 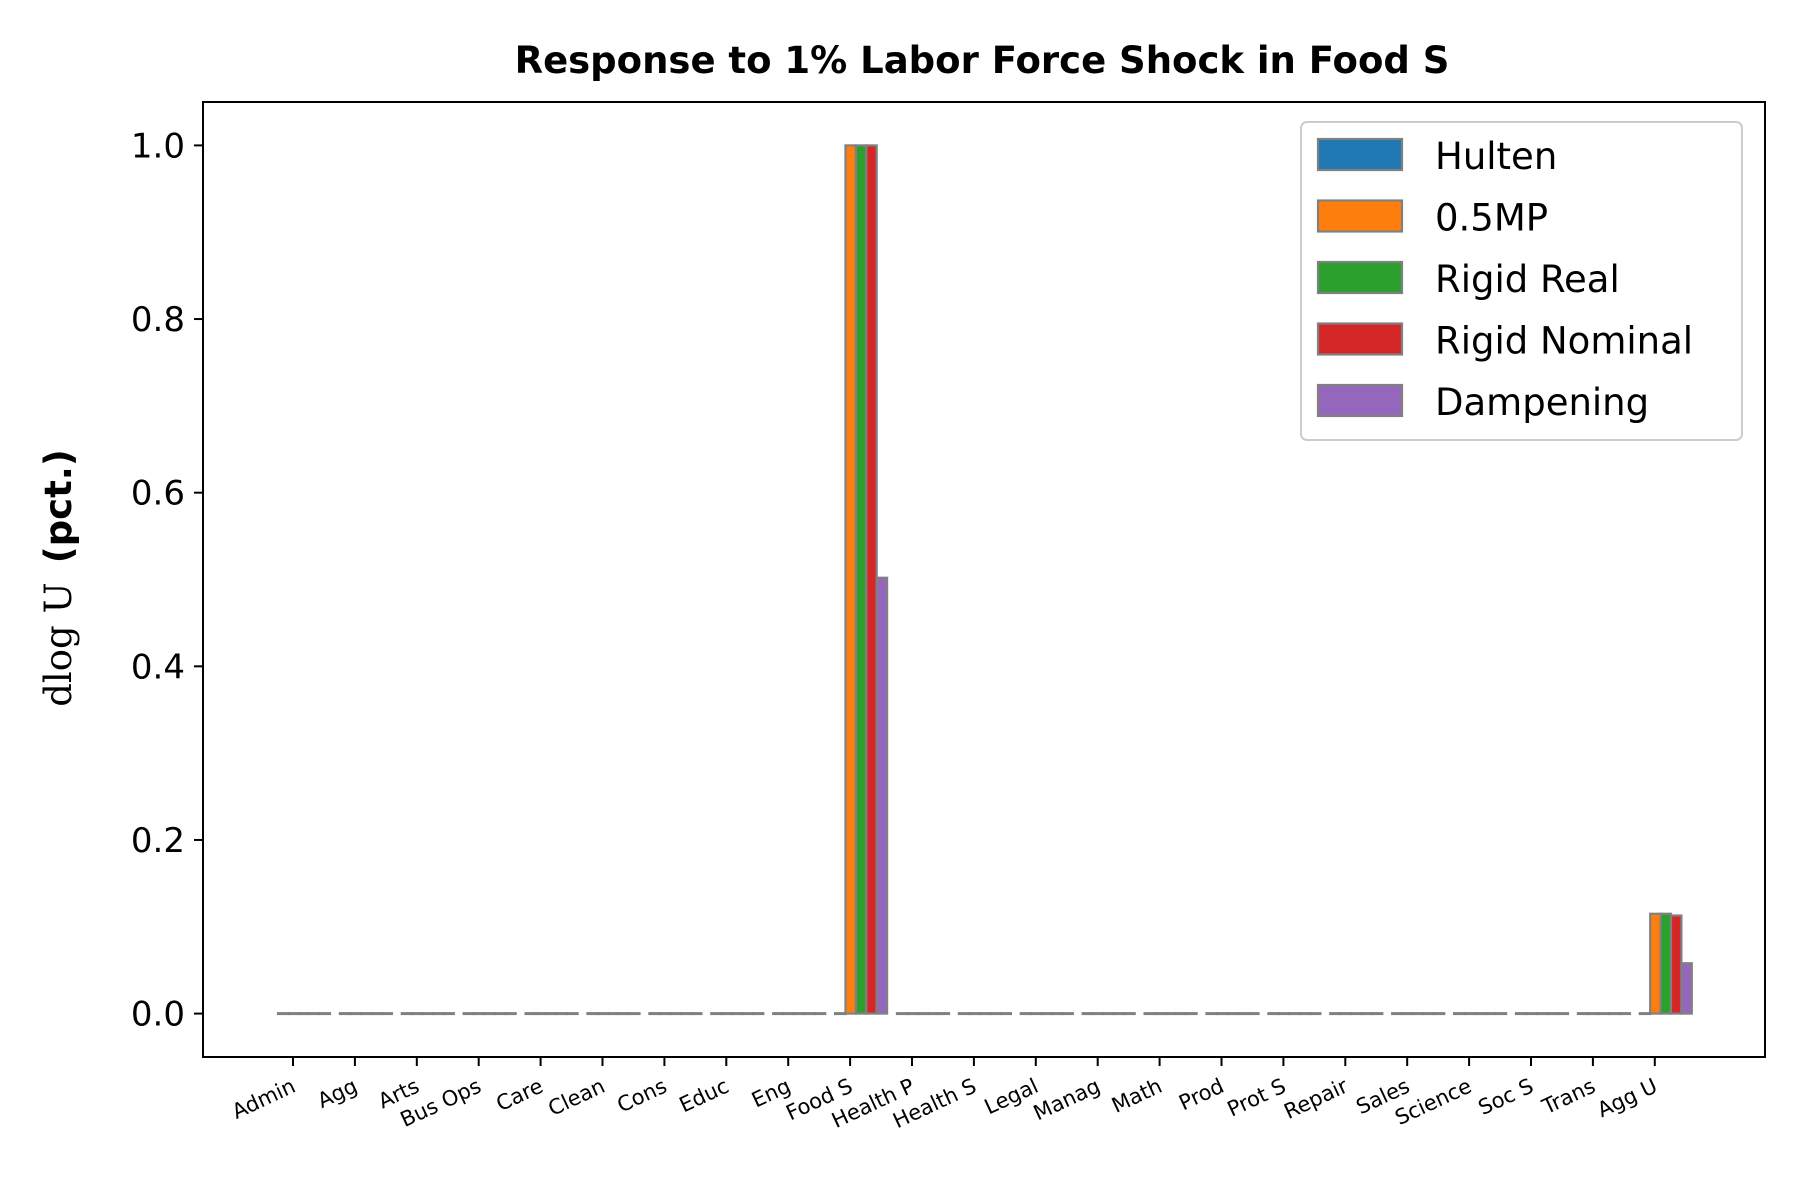 What do you see at coordinates (551, 1014) in the screenshot?
I see `bar-rigid-real-care` at bounding box center [551, 1014].